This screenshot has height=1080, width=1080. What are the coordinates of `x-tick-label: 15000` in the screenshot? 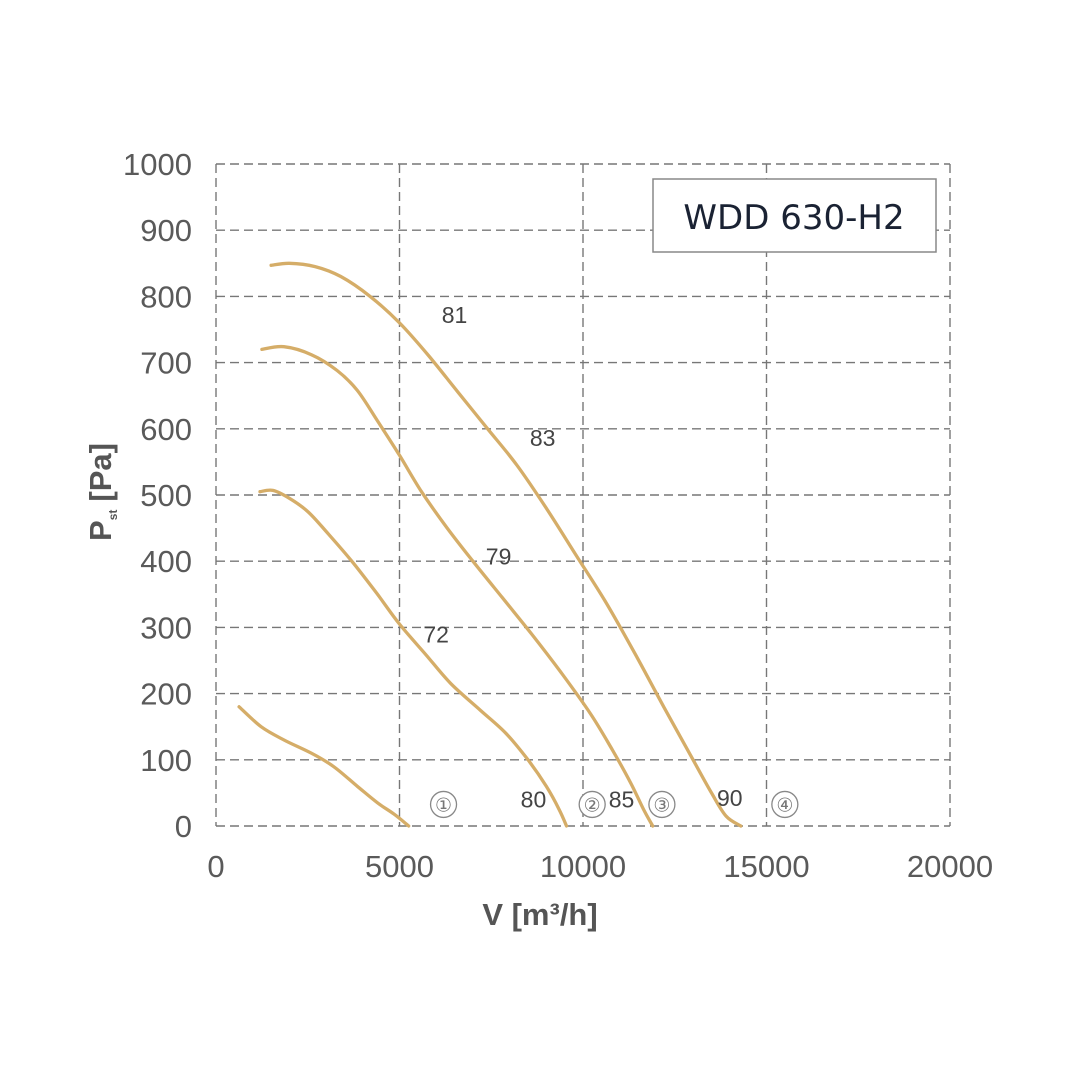 It's located at (766, 866).